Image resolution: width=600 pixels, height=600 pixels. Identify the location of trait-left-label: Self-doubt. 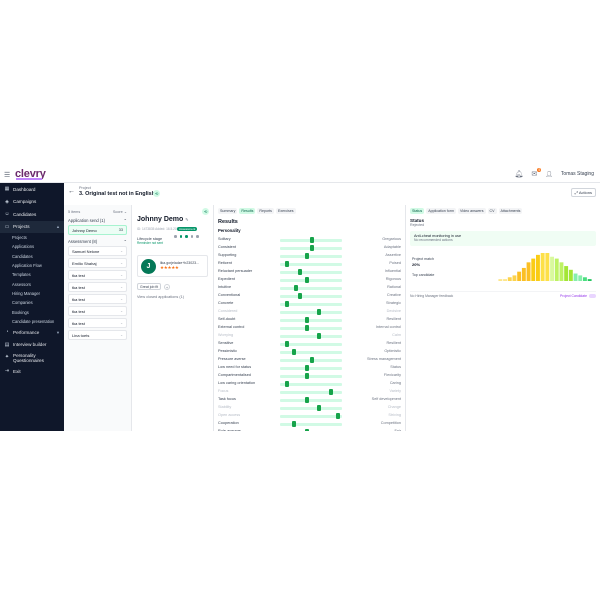
(227, 319).